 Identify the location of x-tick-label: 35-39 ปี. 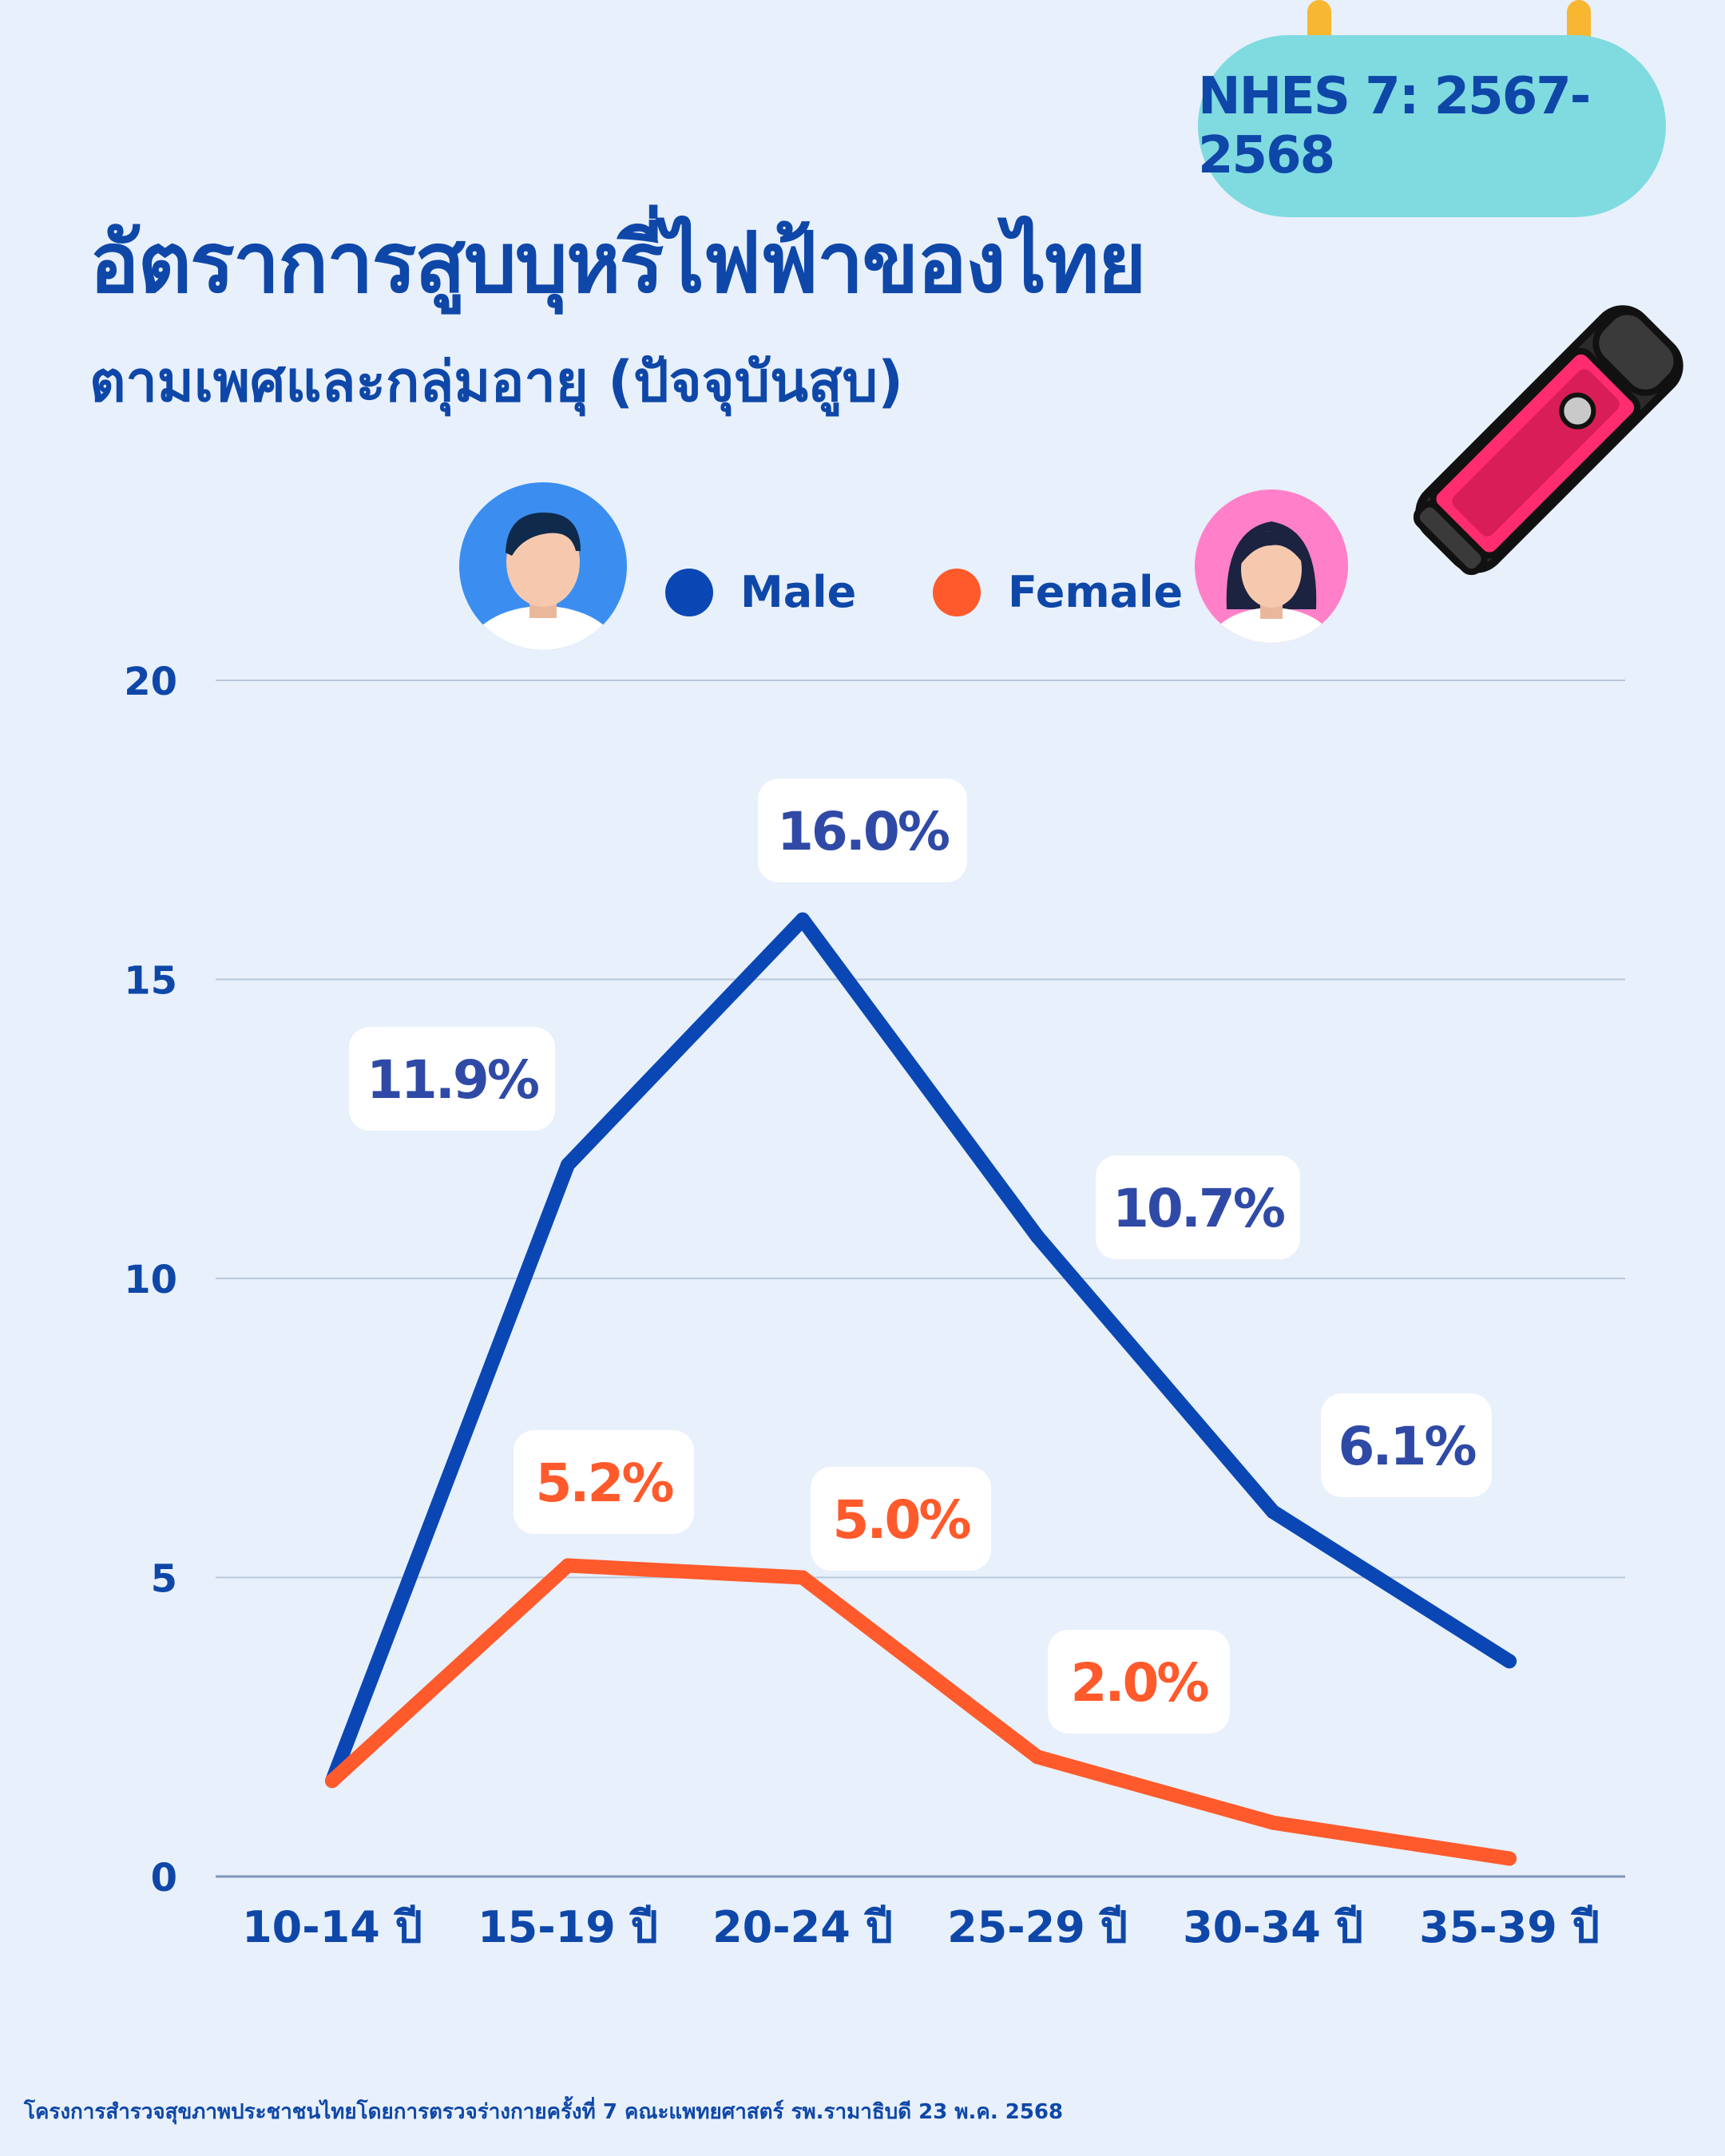
(1510, 1927).